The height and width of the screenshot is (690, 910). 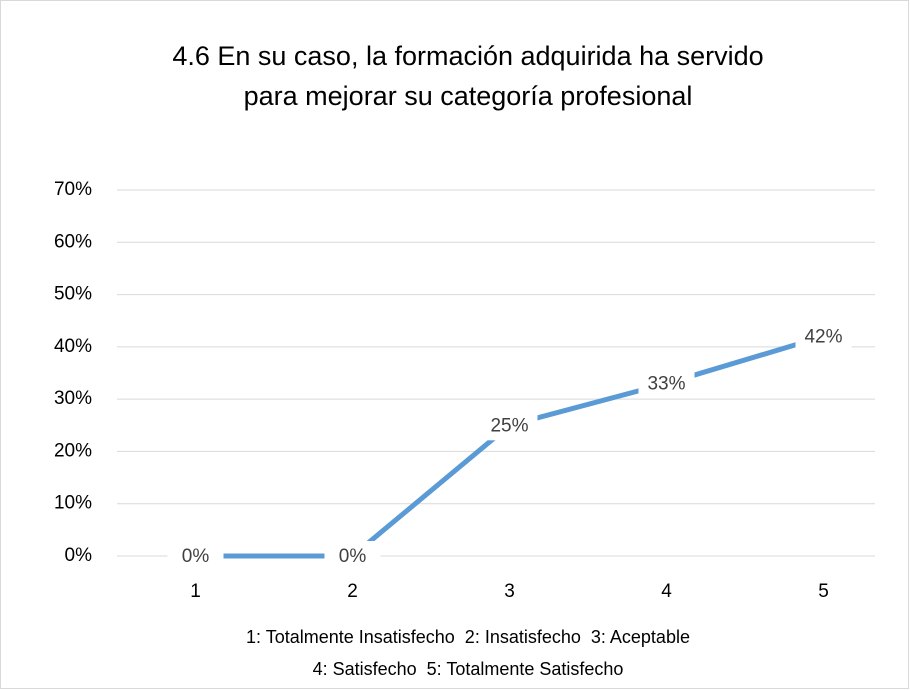 I want to click on y-tick-label: 10%, so click(x=73, y=503).